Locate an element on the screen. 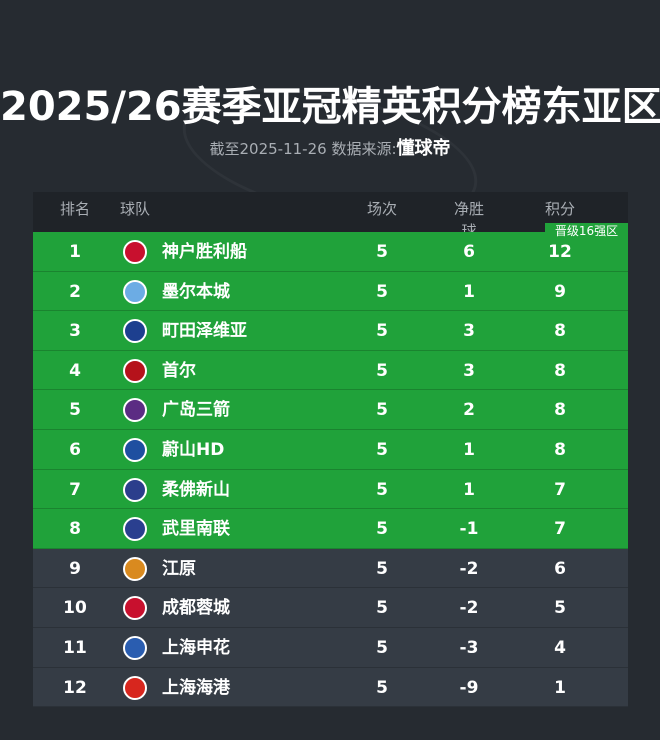  table-row: 6 蔚山HD 5 1 8 is located at coordinates (330, 449).